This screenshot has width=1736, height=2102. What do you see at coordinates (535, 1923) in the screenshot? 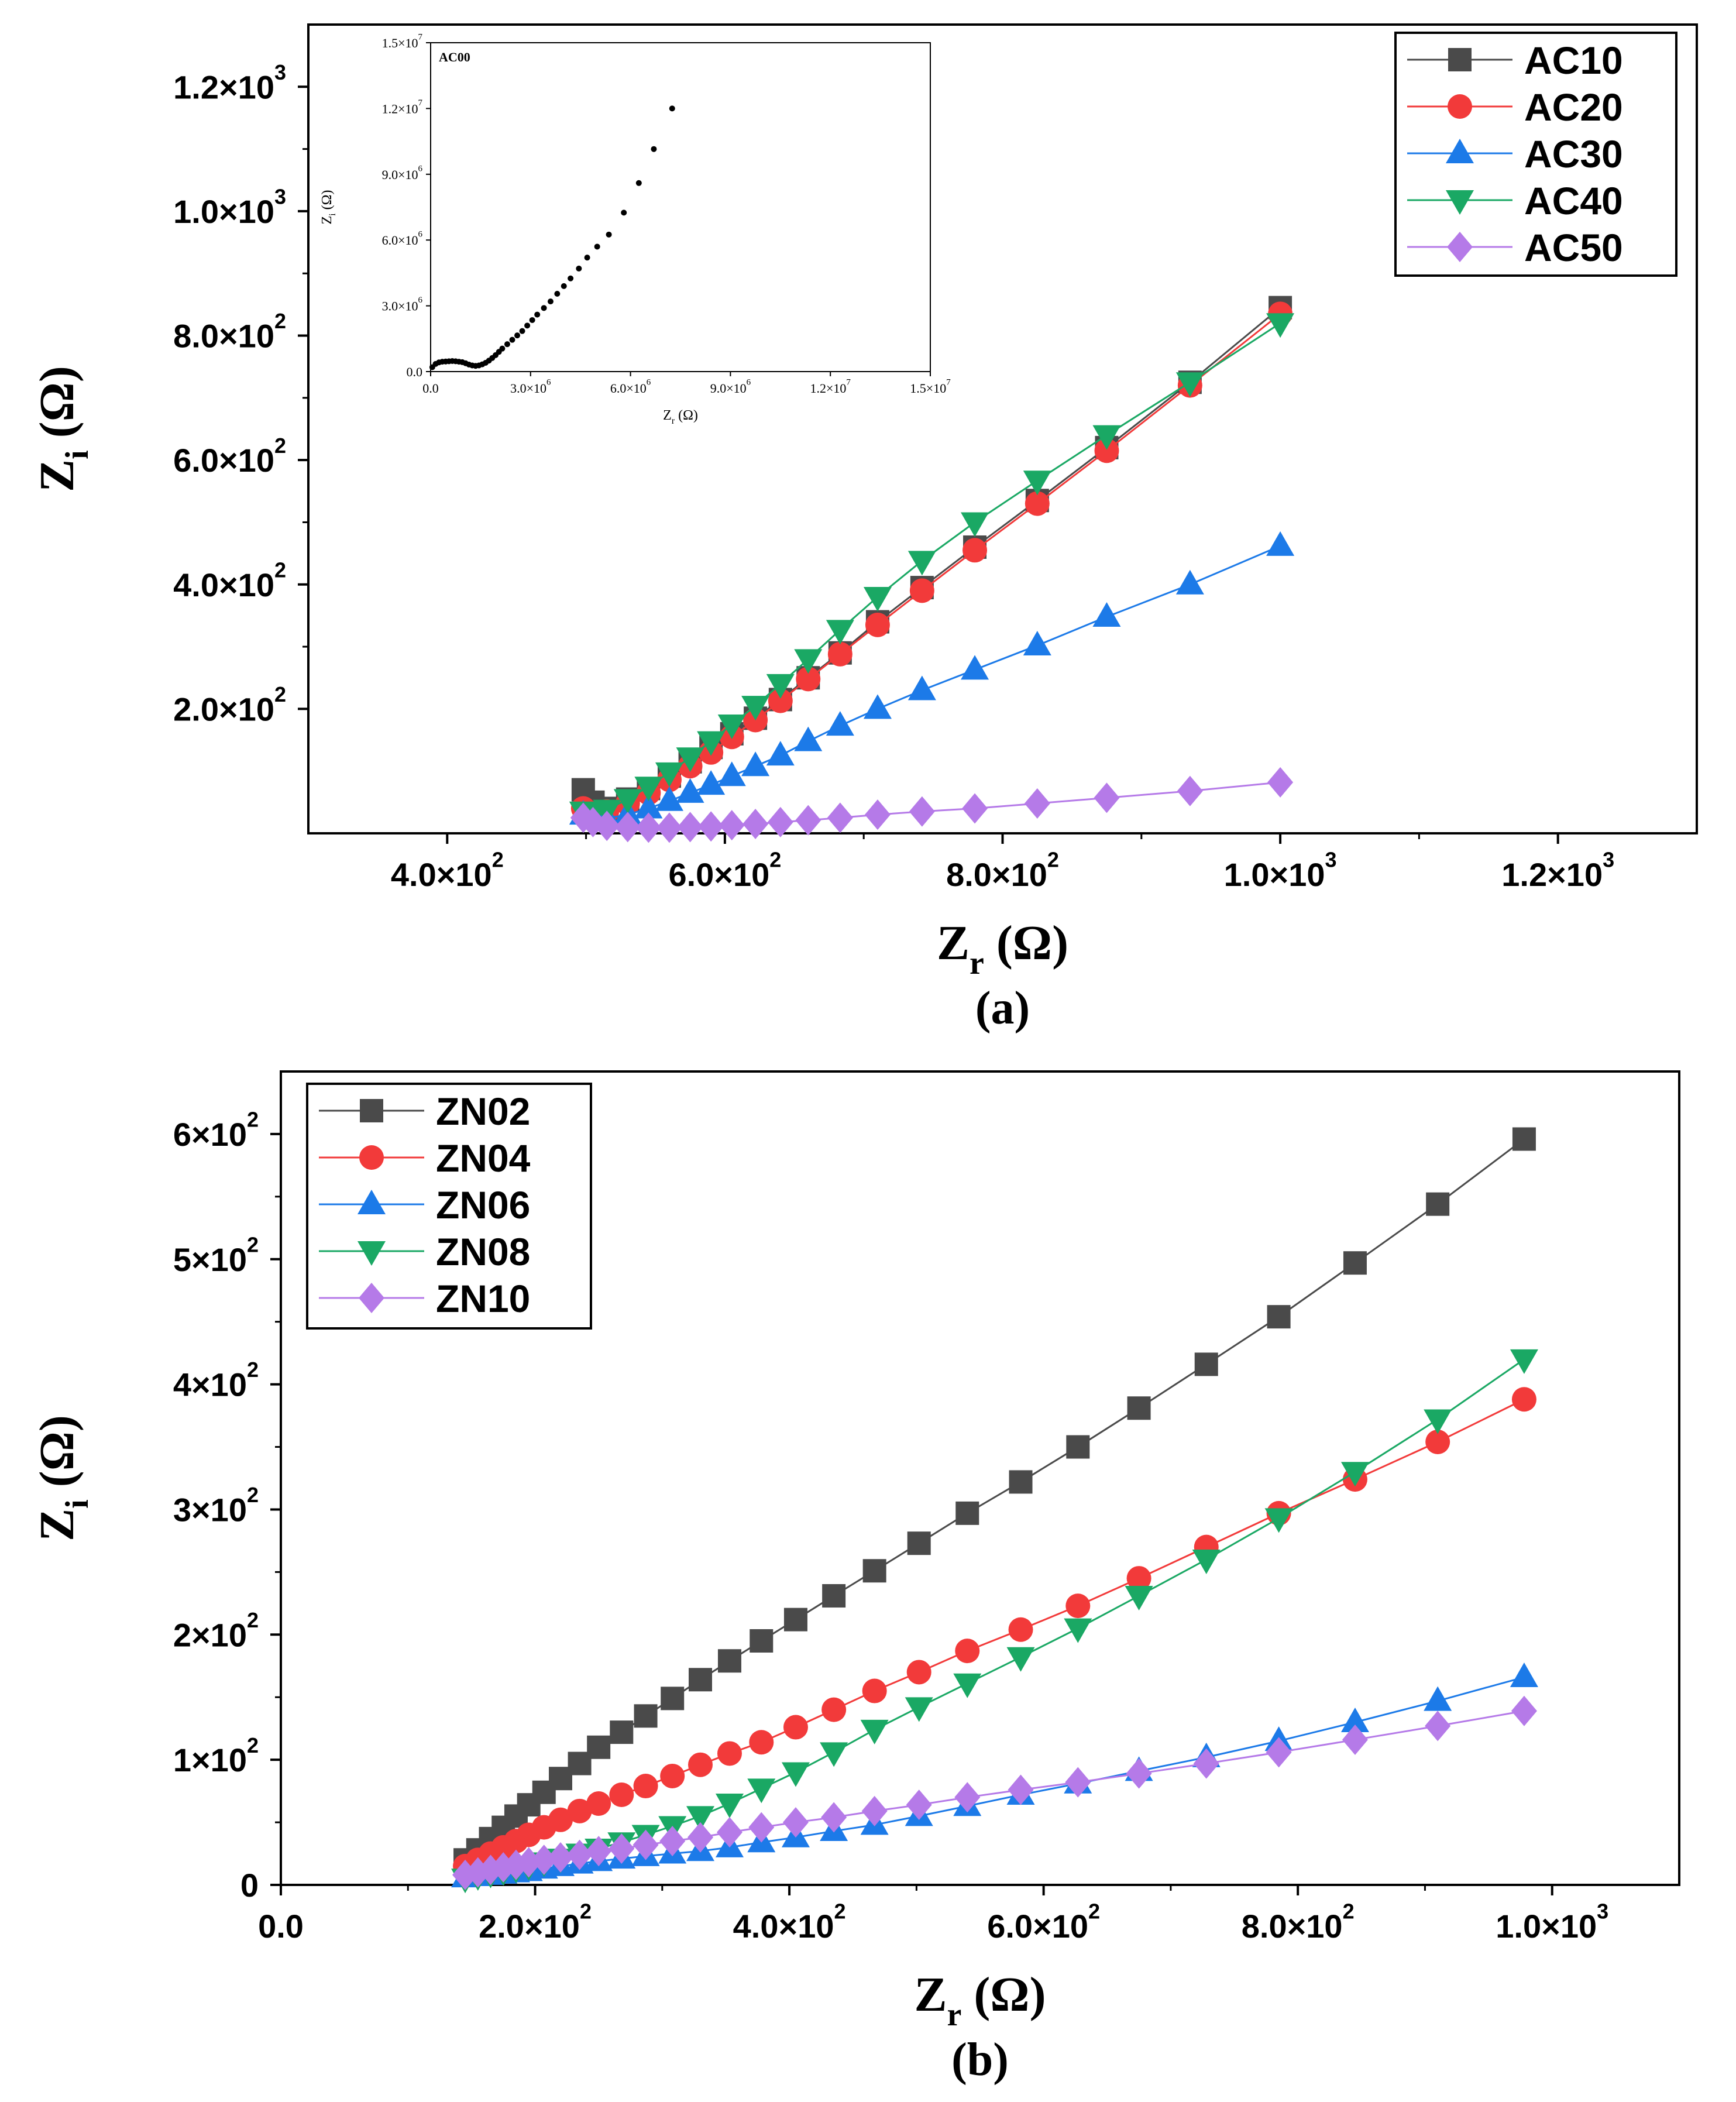
I see `x-tick-label: 2.0×10²` at bounding box center [535, 1923].